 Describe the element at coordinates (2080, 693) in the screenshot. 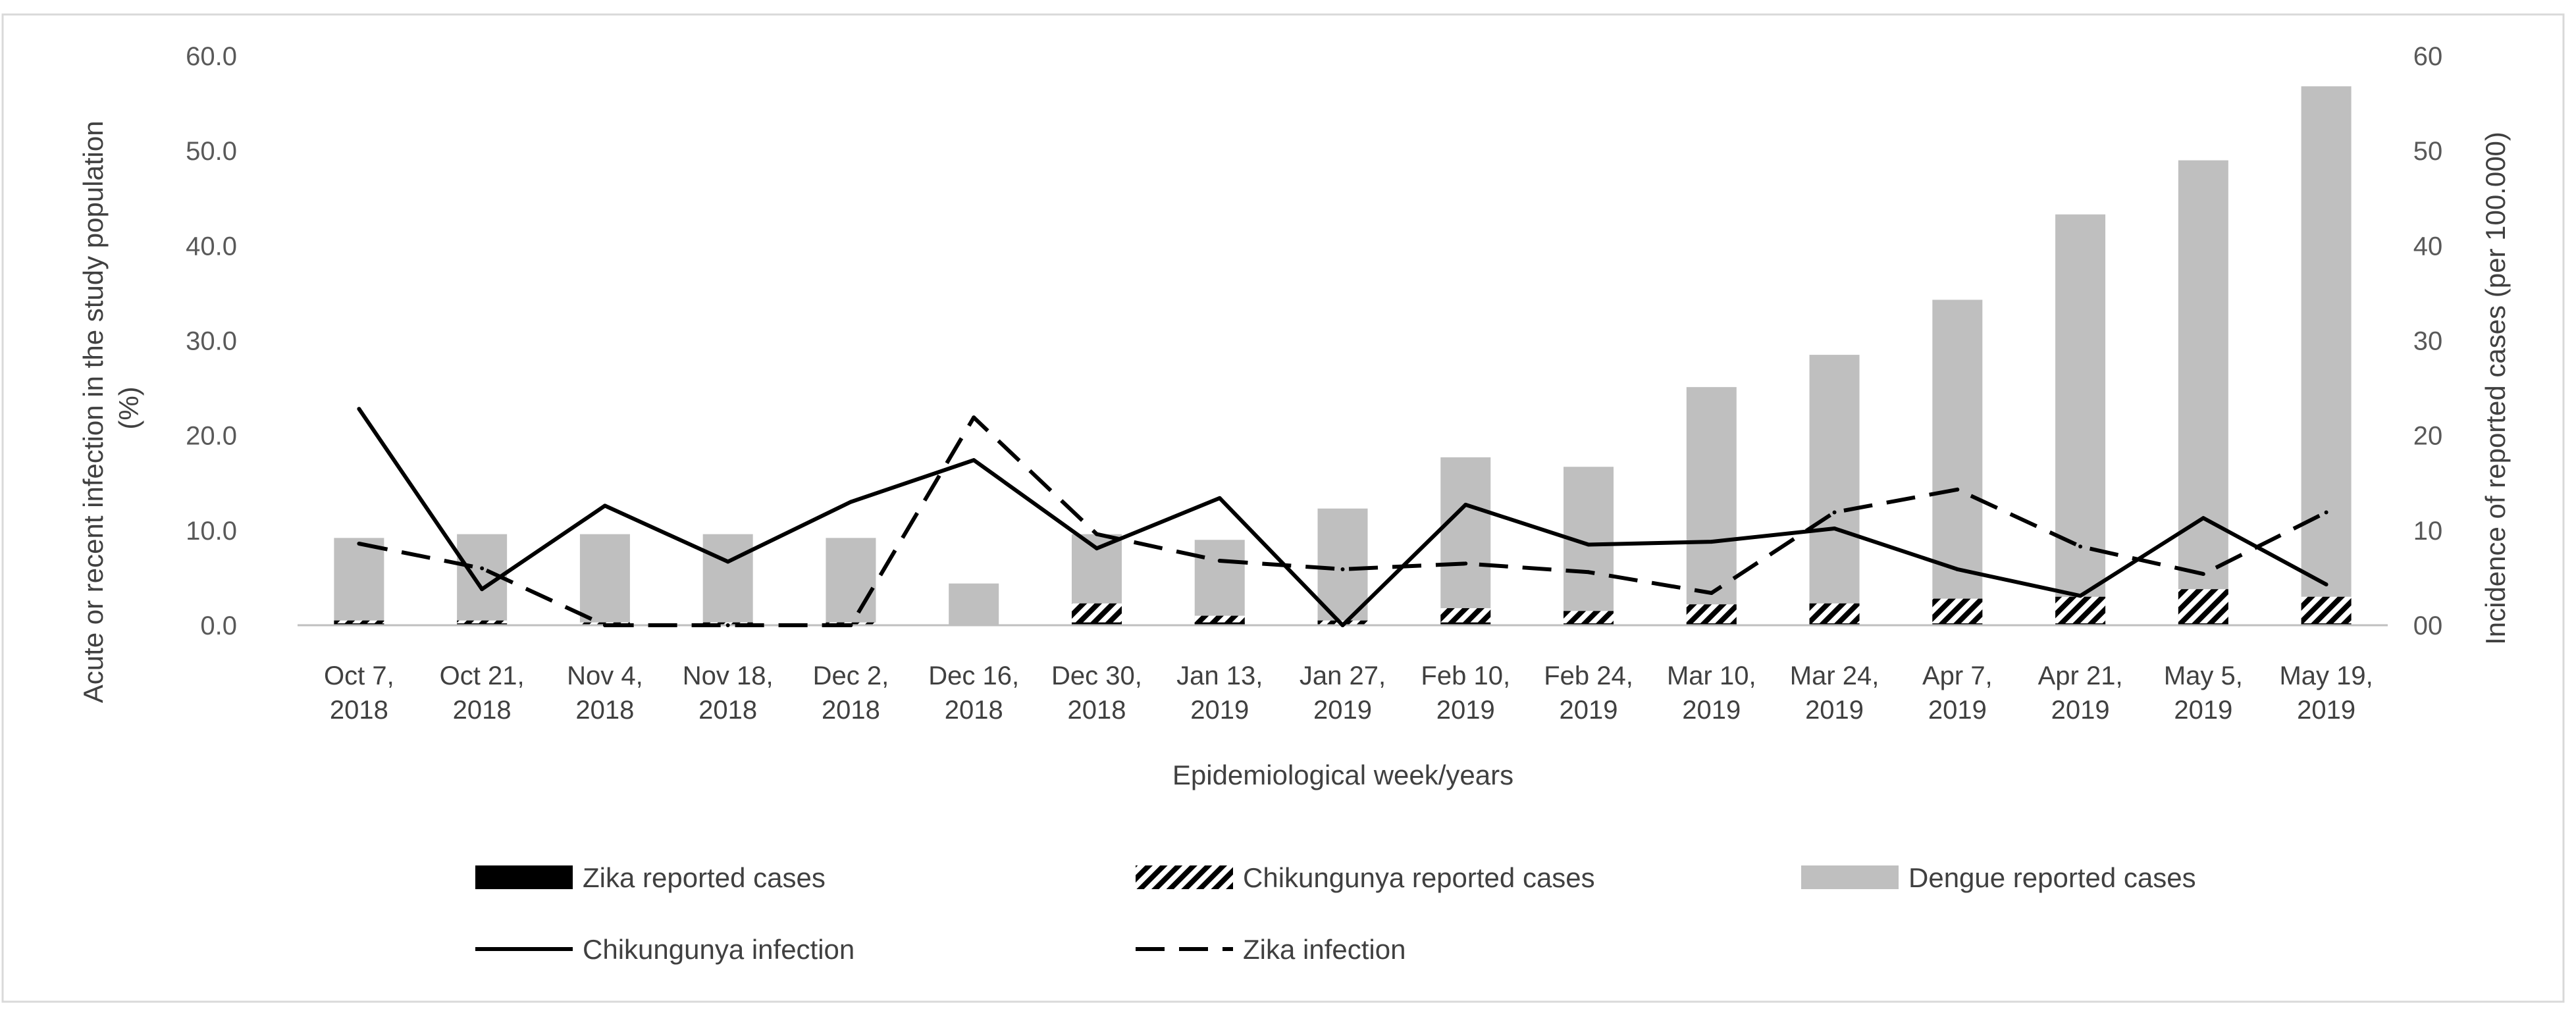

I see `x-tick-label: Apr 21, 2019` at that location.